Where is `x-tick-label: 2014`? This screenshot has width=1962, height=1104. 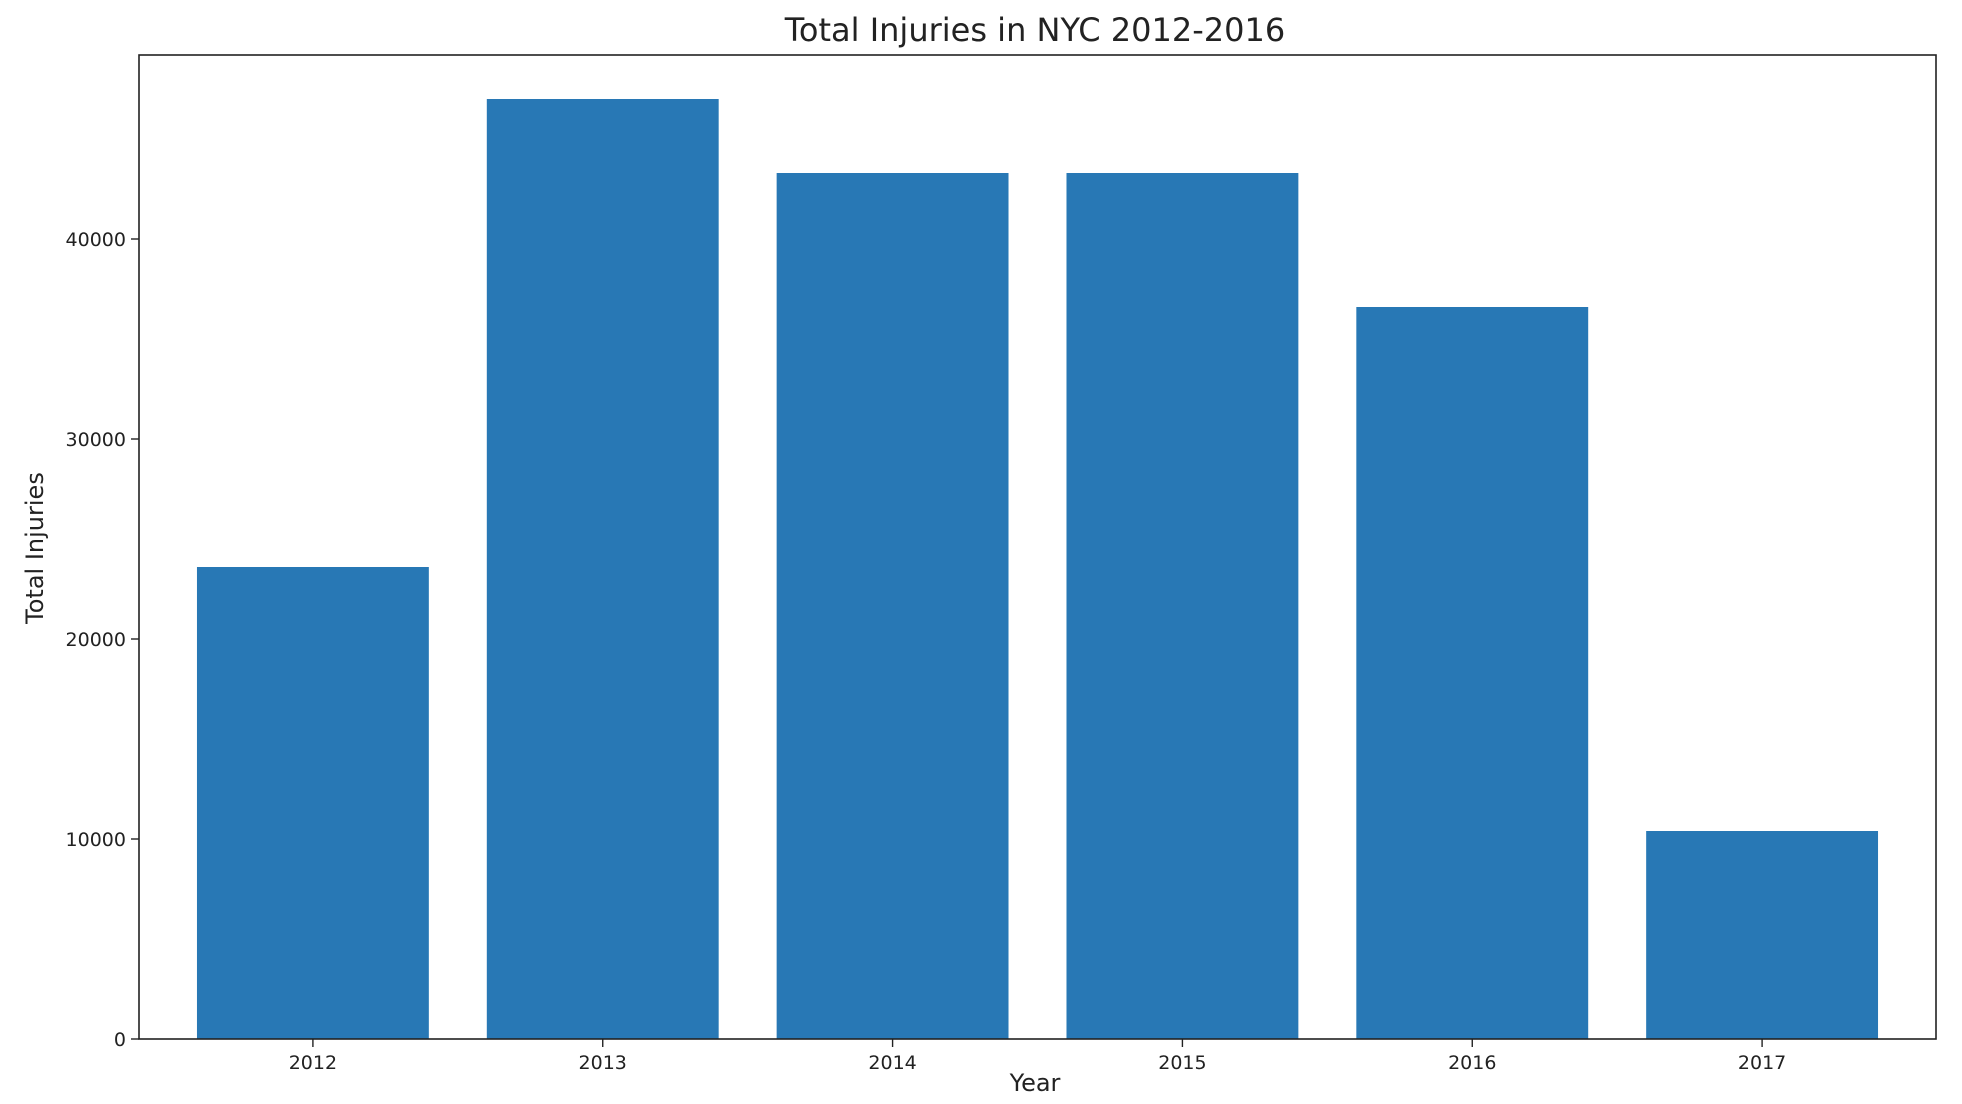 x-tick-label: 2014 is located at coordinates (892, 1063).